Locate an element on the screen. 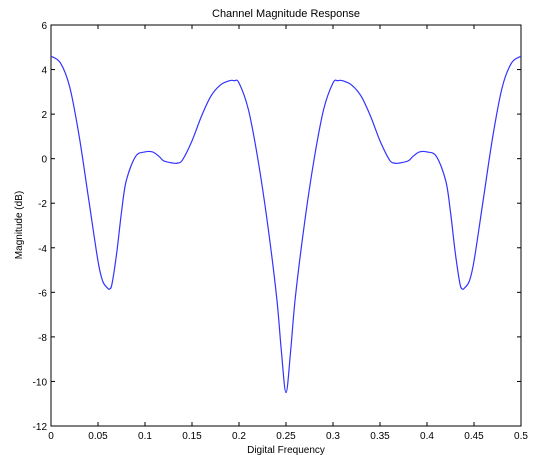 This screenshot has width=534, height=455. y-tick-label: 4 is located at coordinates (44, 71).